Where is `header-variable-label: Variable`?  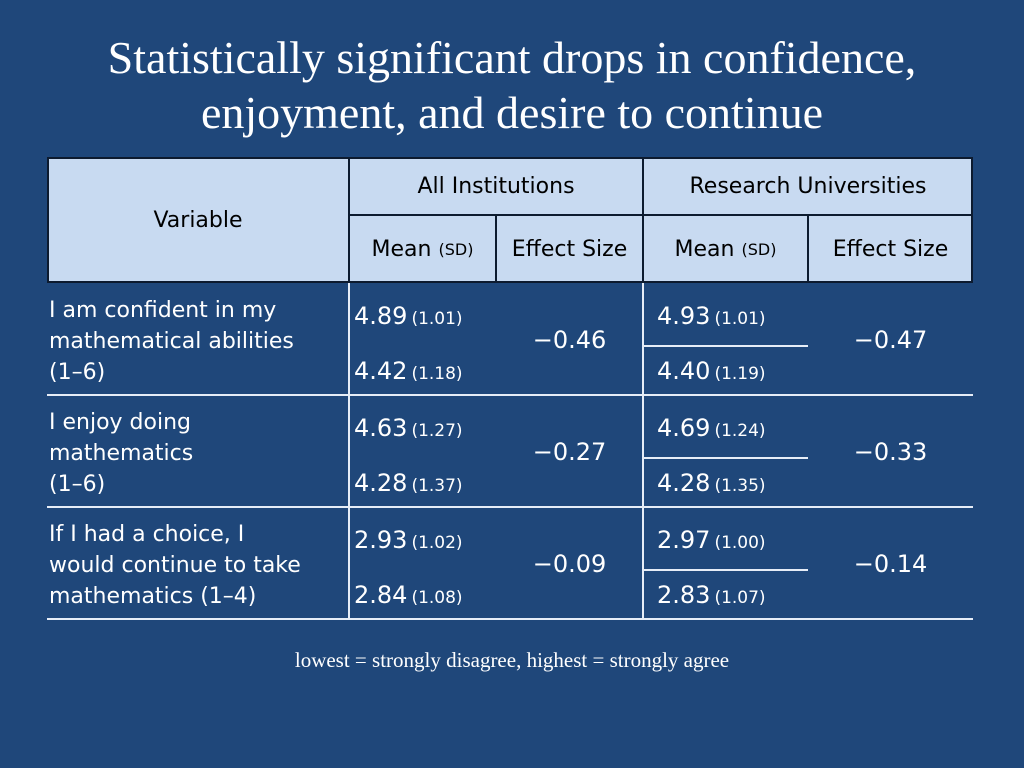 header-variable-label: Variable is located at coordinates (198, 220).